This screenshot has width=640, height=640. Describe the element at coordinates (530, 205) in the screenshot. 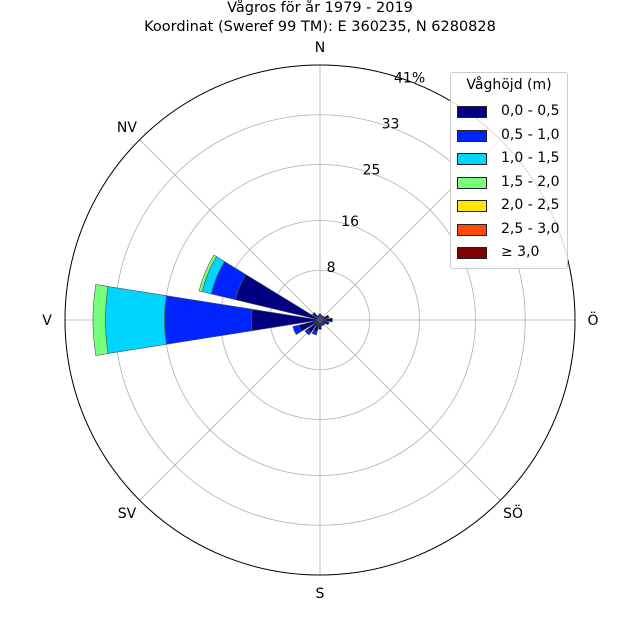

I see `legend-label: 2,0 - 2,5` at that location.